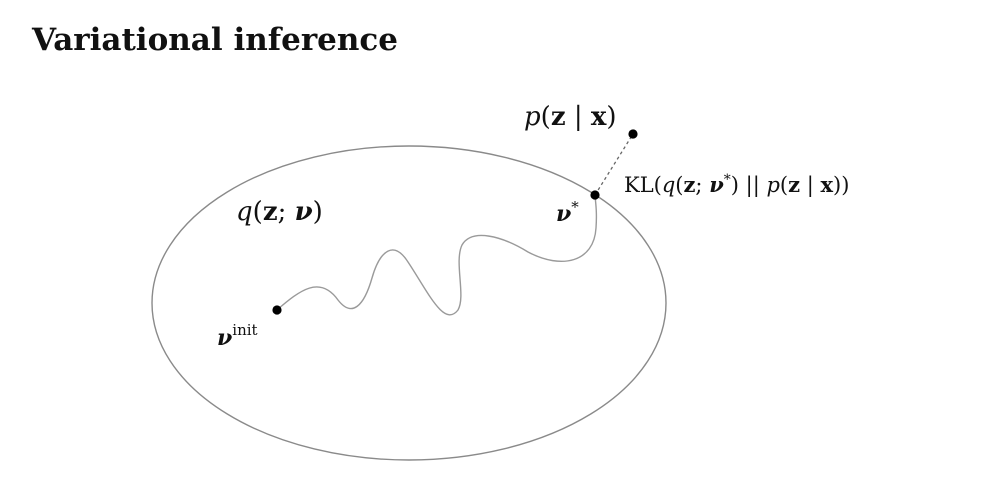 This screenshot has height=498, width=996. What do you see at coordinates (215, 40) in the screenshot?
I see `slide-title: Variational inference` at bounding box center [215, 40].